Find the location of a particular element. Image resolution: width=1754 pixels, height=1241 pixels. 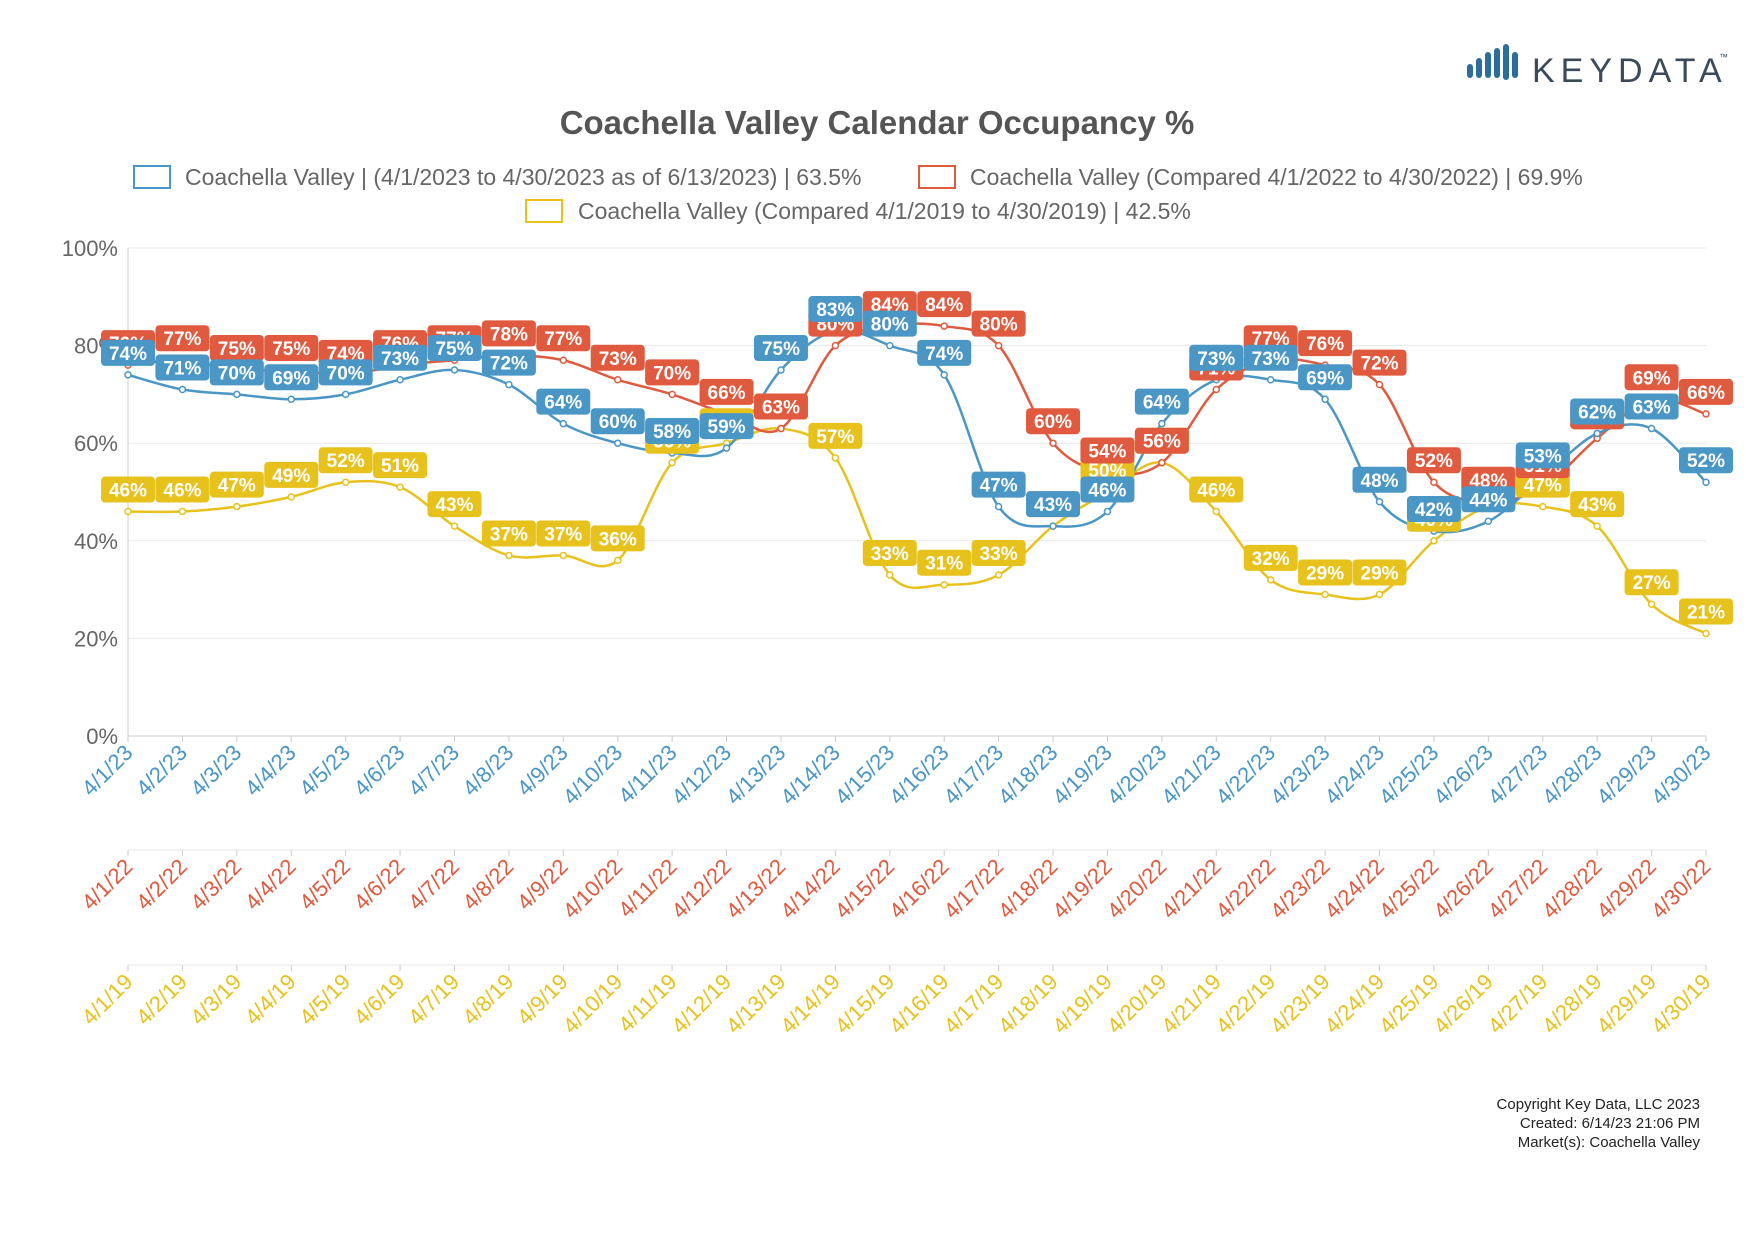

data-label-text: 52% is located at coordinates (1706, 461).